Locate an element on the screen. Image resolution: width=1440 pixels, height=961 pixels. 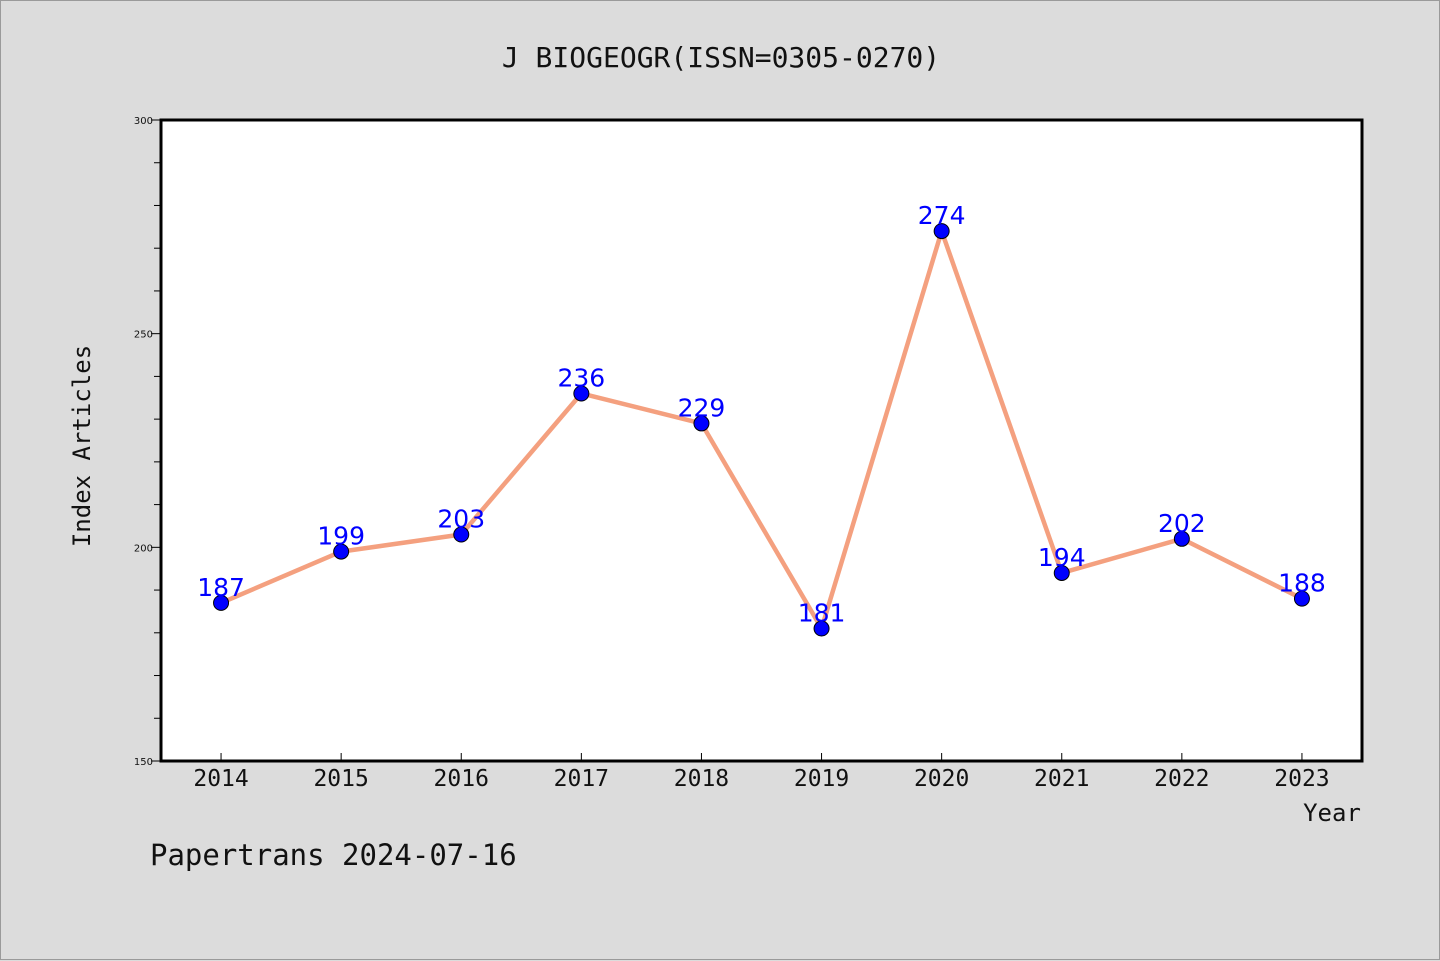
data-label: 202 is located at coordinates (1182, 523).